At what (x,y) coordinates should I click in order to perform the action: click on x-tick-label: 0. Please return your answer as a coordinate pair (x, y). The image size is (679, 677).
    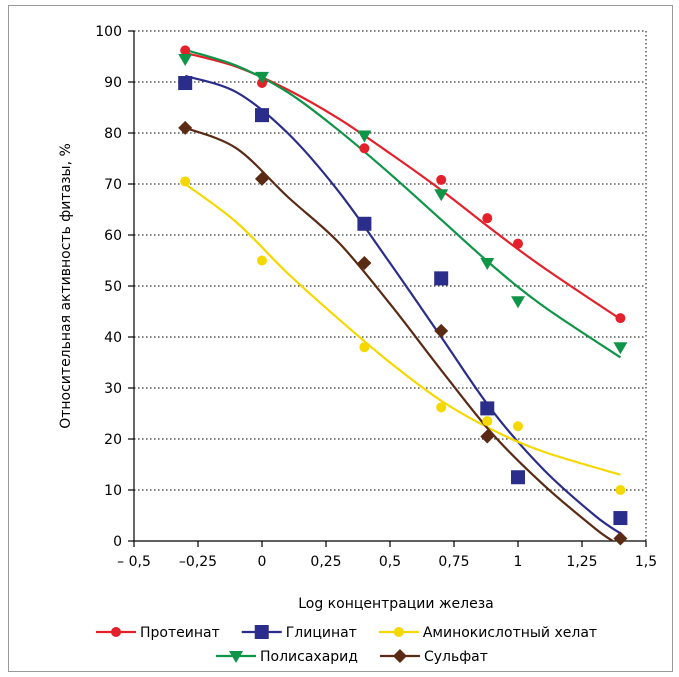
    Looking at the image, I should click on (262, 562).